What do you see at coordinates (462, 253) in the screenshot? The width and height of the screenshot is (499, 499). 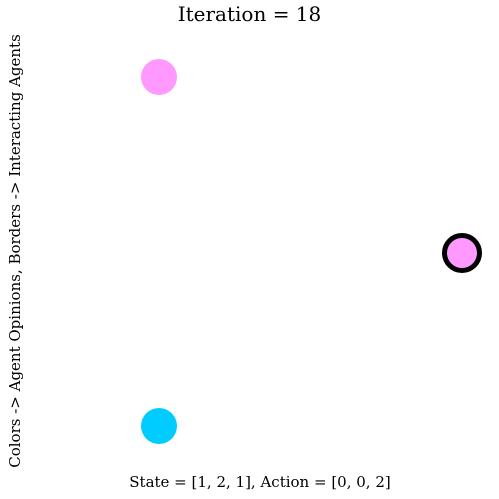 I see `agent-2-circle-interacting` at bounding box center [462, 253].